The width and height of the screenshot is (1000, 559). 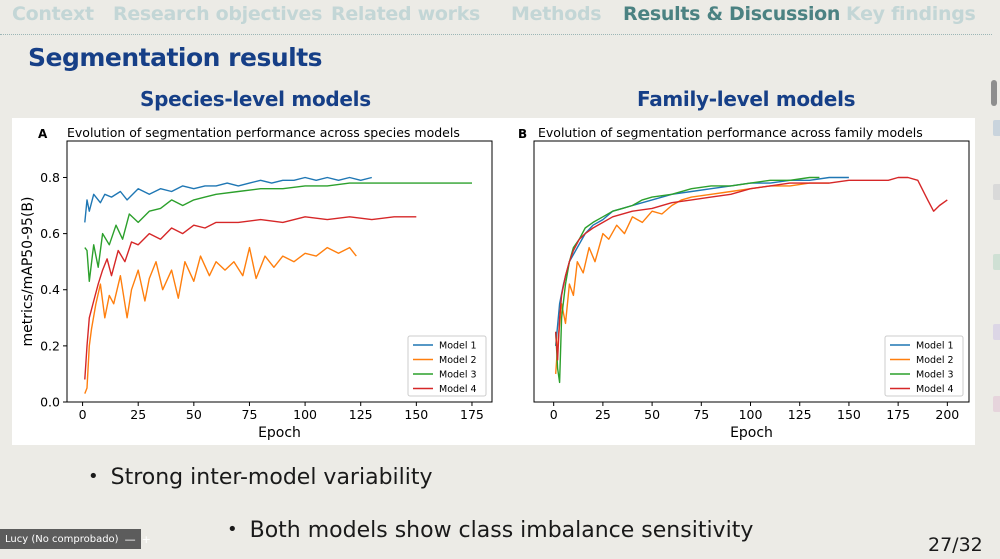 I want to click on bullet-item: • Strong inter-model variability, so click(x=260, y=477).